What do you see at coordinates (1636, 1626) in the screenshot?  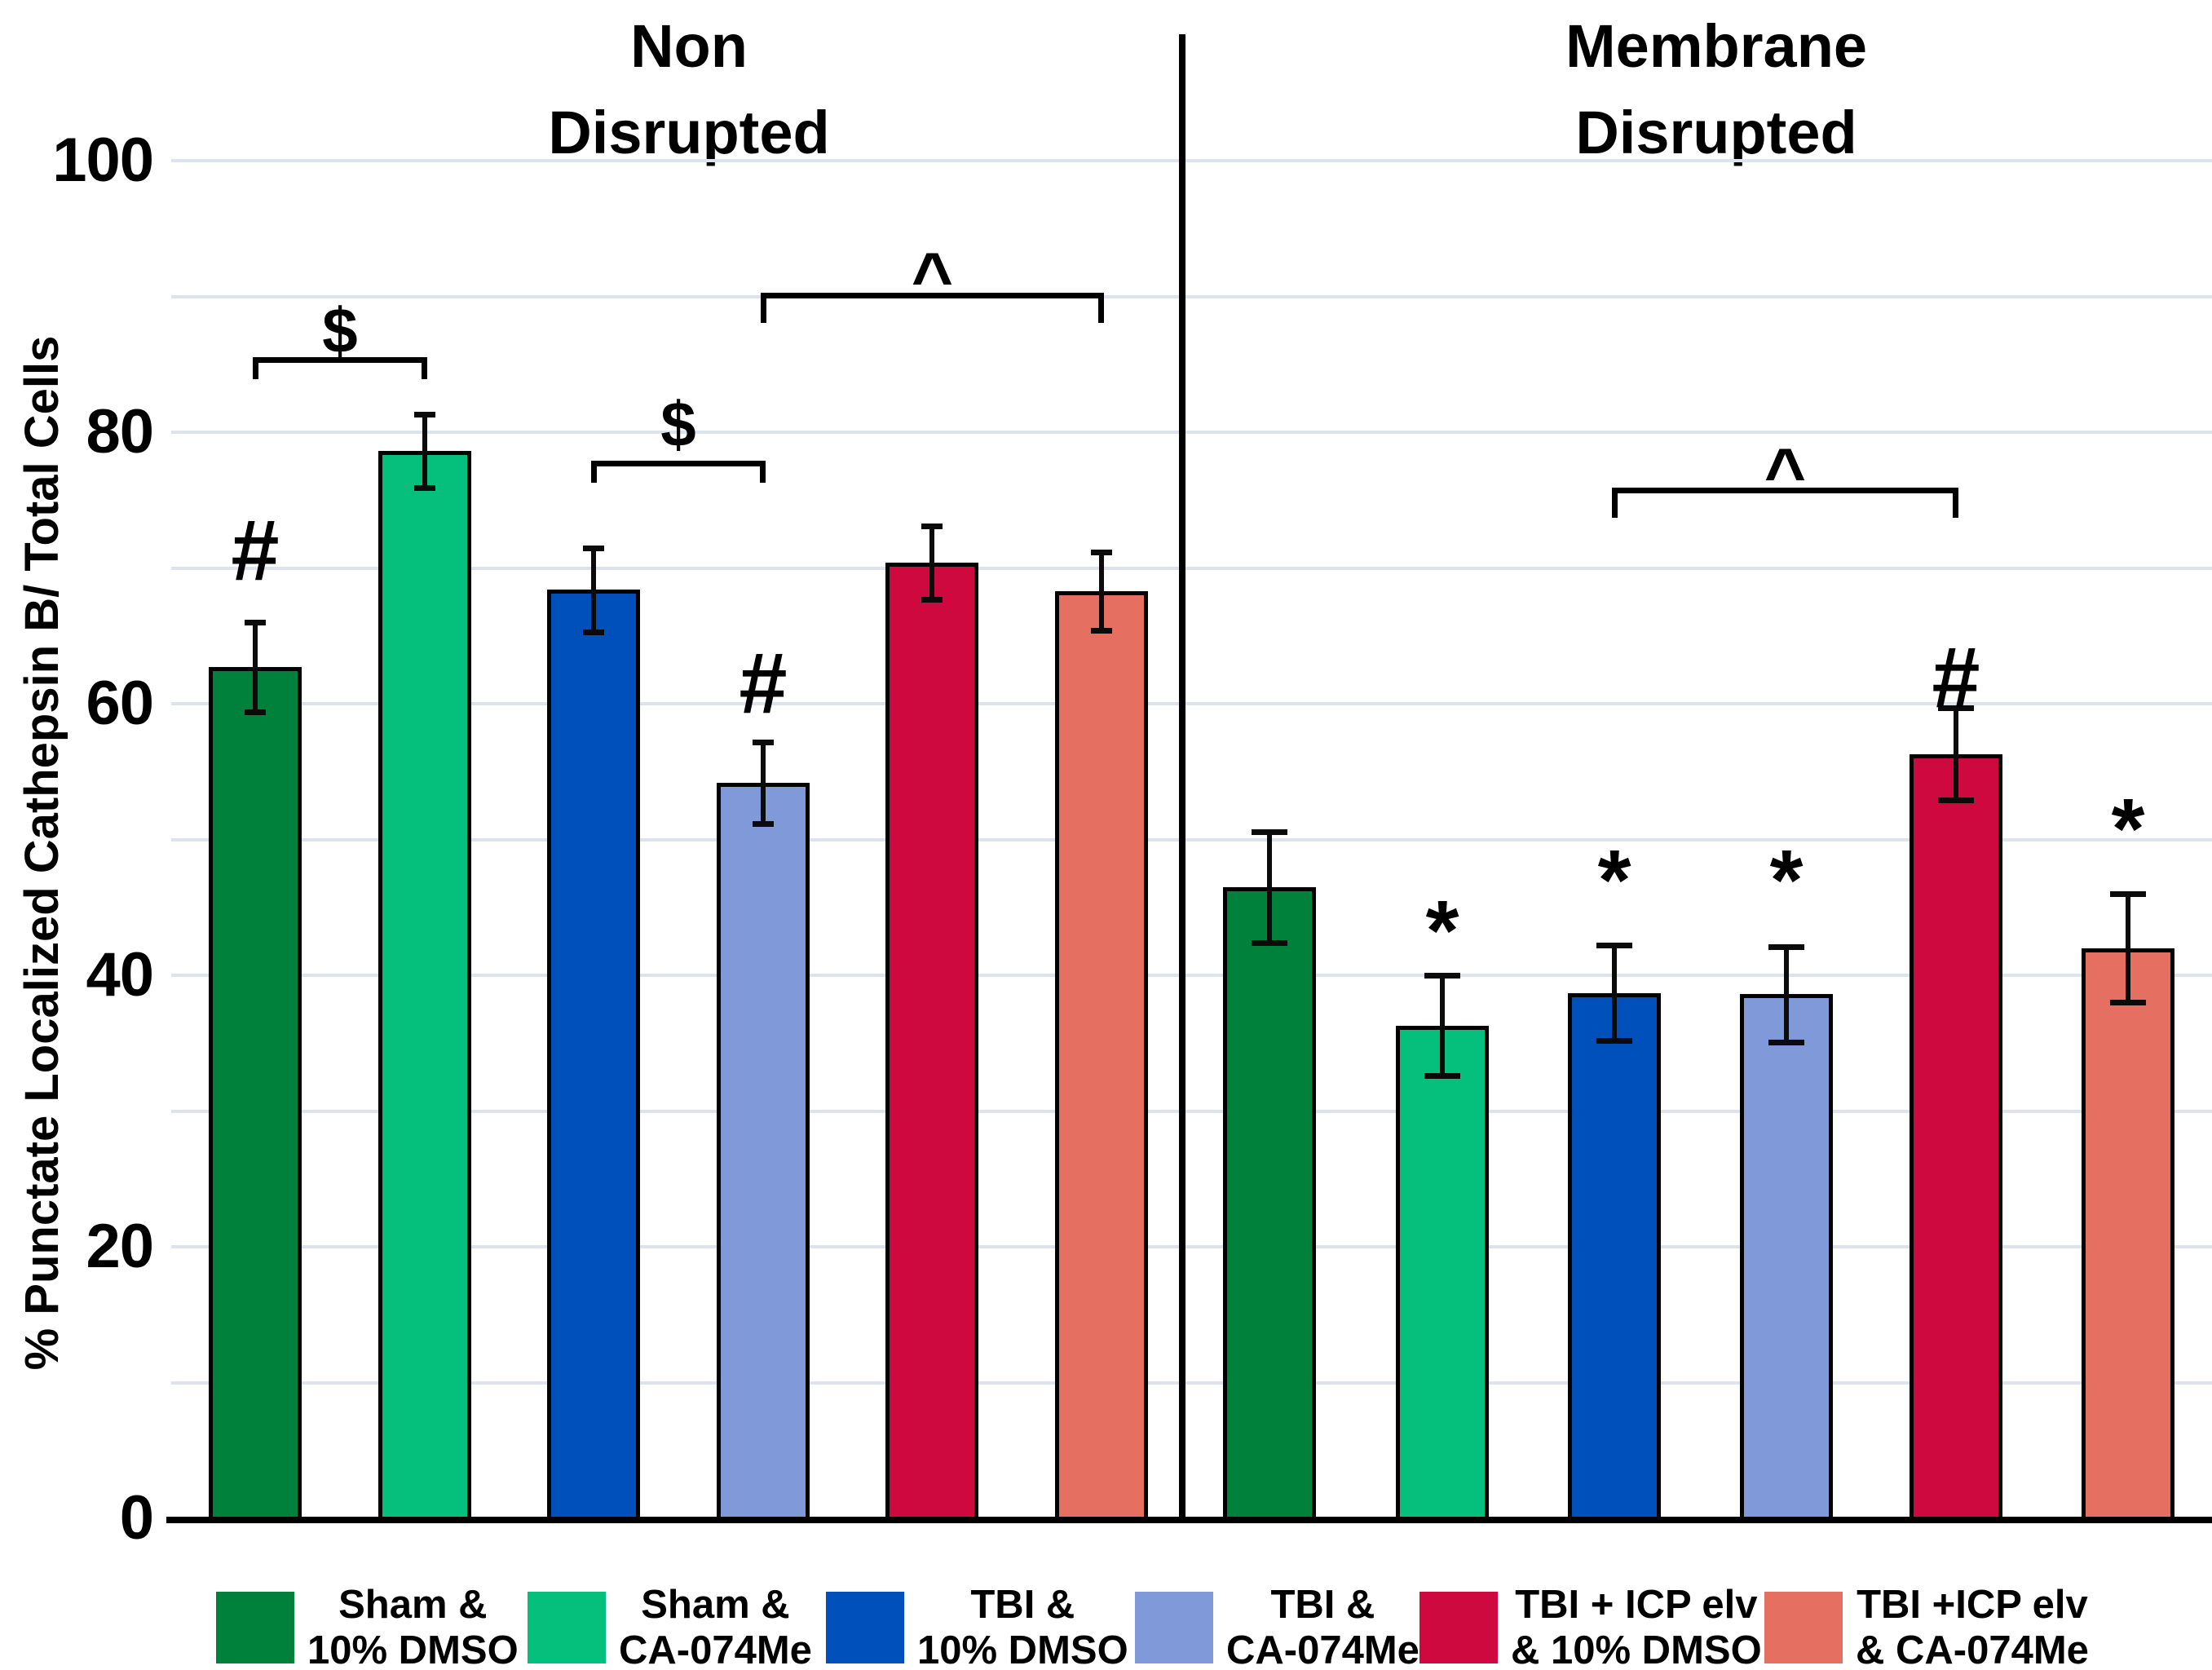 I see `legend-label-tbi-icp-elv-10-dmso: TBI + ICP elv & 10% DMSO` at bounding box center [1636, 1626].